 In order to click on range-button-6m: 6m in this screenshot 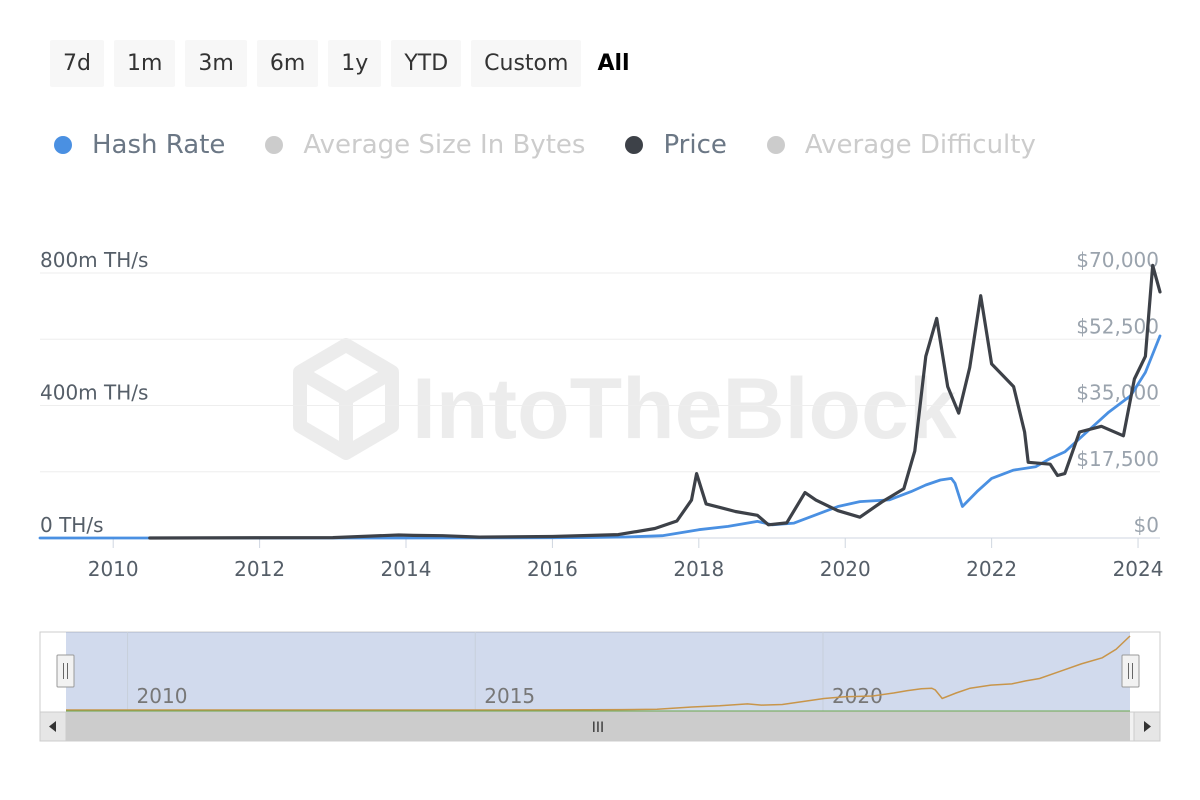, I will do `click(287, 63)`.